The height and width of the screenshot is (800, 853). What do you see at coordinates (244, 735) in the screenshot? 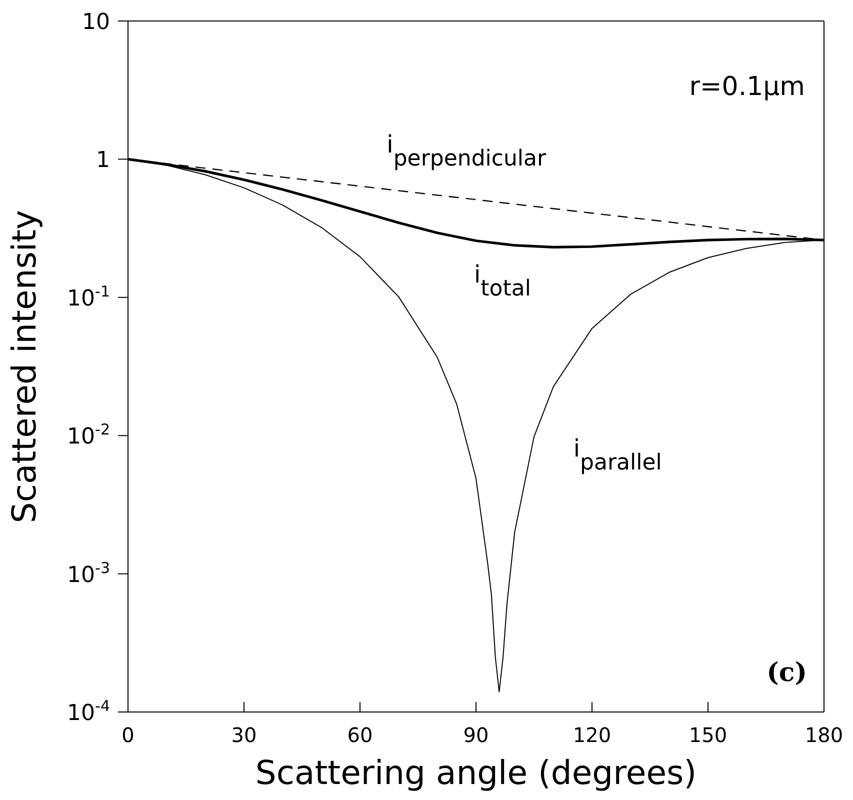
I see `x-tick-label: 30` at bounding box center [244, 735].